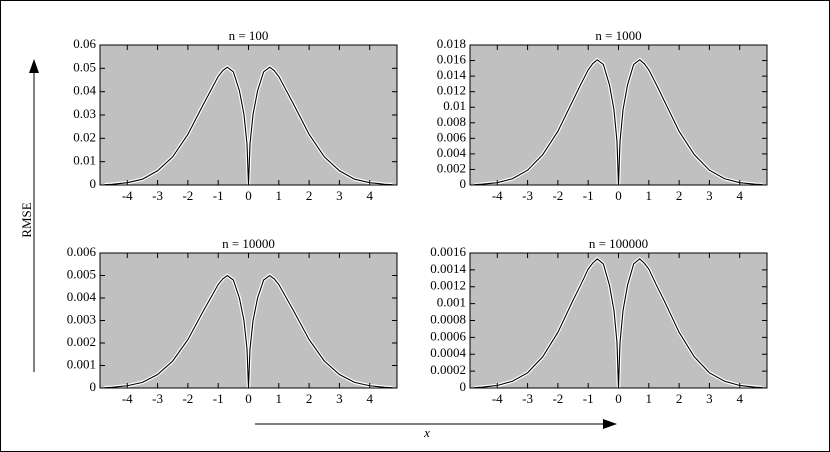 The image size is (830, 452). Describe the element at coordinates (448, 251) in the screenshot. I see `y-tick-label: 0.0016` at that location.